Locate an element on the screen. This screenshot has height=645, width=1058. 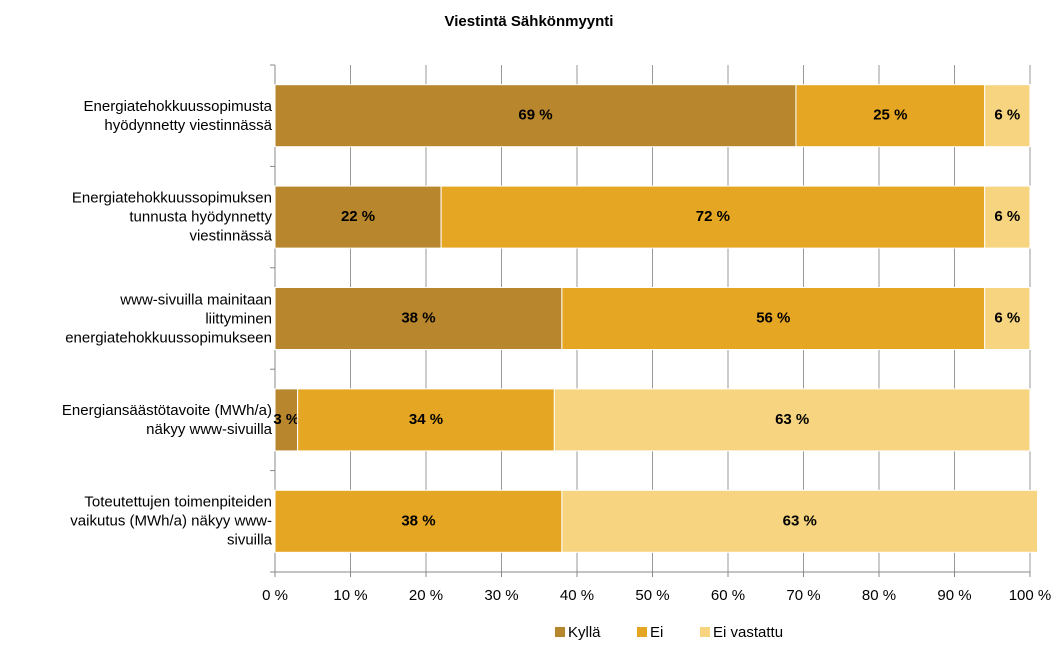
data-label: 22 % is located at coordinates (358, 216).